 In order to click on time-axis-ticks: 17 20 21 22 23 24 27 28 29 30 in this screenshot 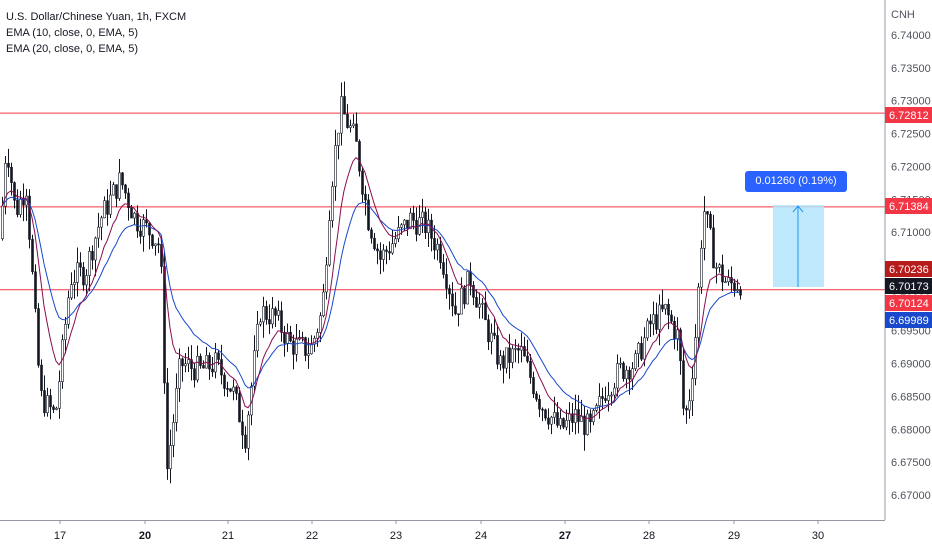, I will do `click(439, 531)`.